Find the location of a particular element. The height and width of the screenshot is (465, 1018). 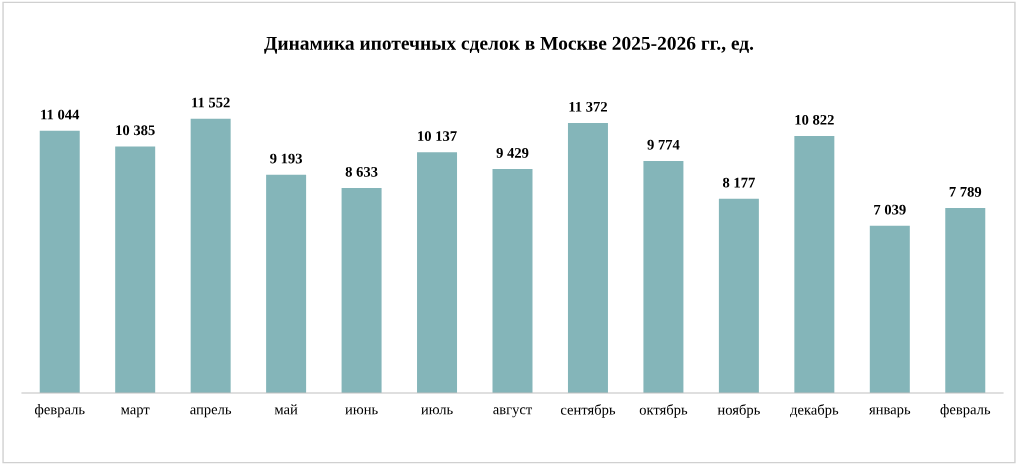

data-label: 11 552 is located at coordinates (211, 102).